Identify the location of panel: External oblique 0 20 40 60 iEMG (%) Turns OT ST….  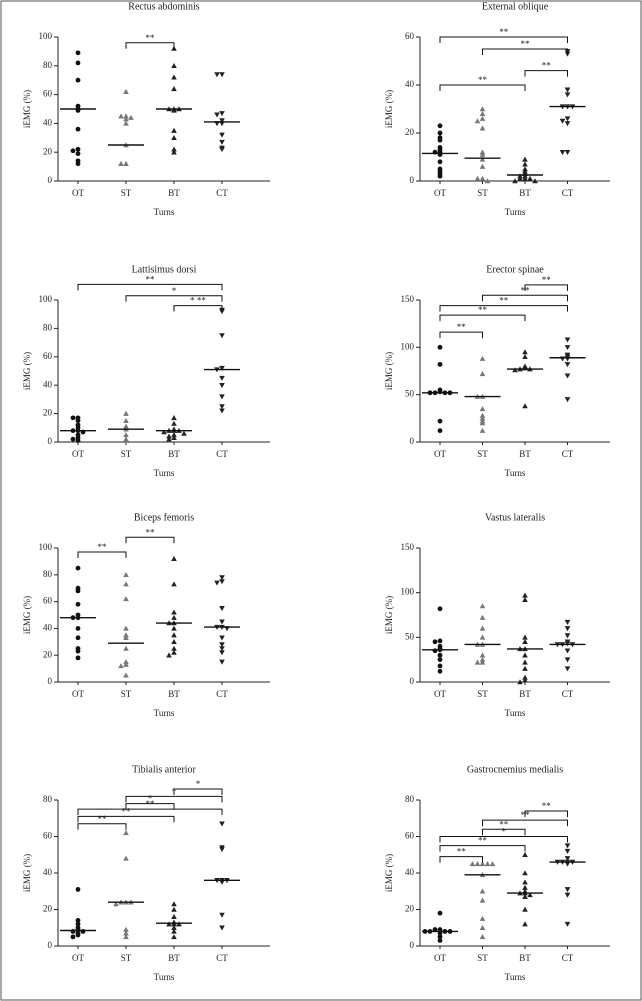
(497, 109).